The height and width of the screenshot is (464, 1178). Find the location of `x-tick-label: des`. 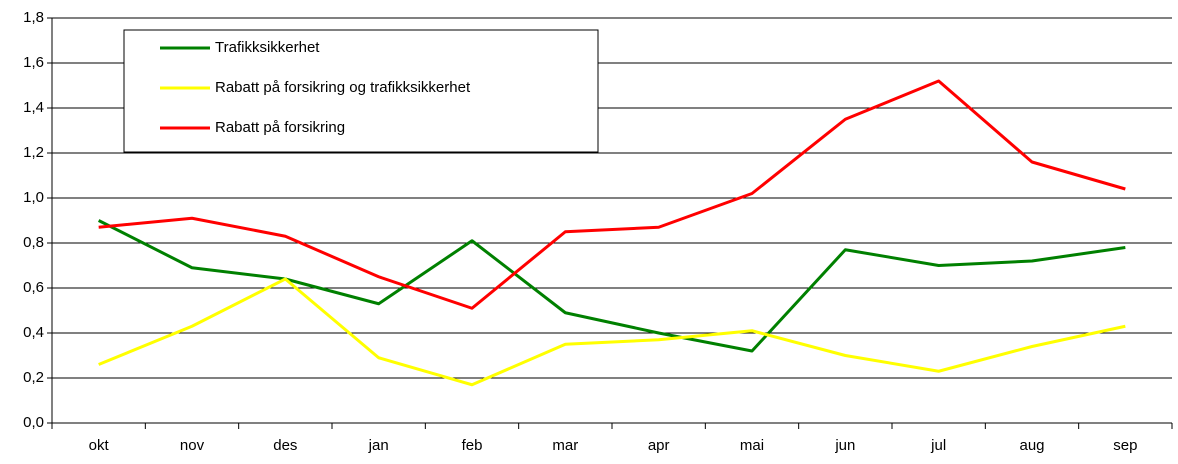

x-tick-label: des is located at coordinates (285, 445).